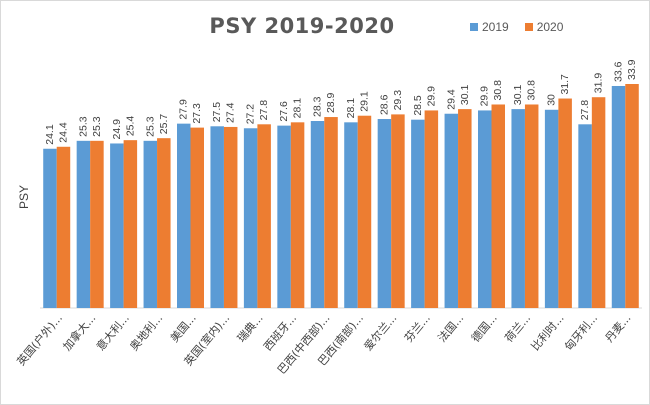  I want to click on data-label-2019-6: 27.2, so click(251, 114).